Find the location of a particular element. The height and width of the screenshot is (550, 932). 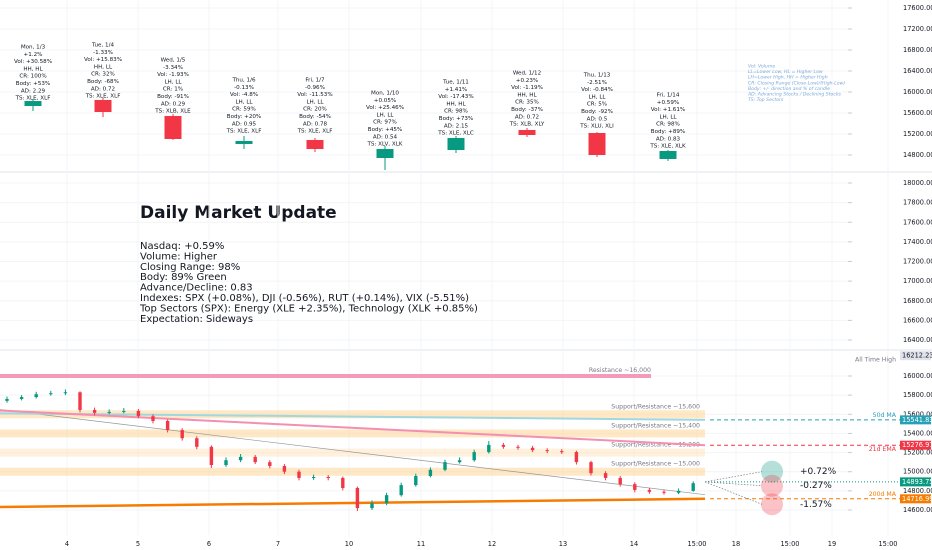

update-line: Closing Range: 98% is located at coordinates (190, 267).